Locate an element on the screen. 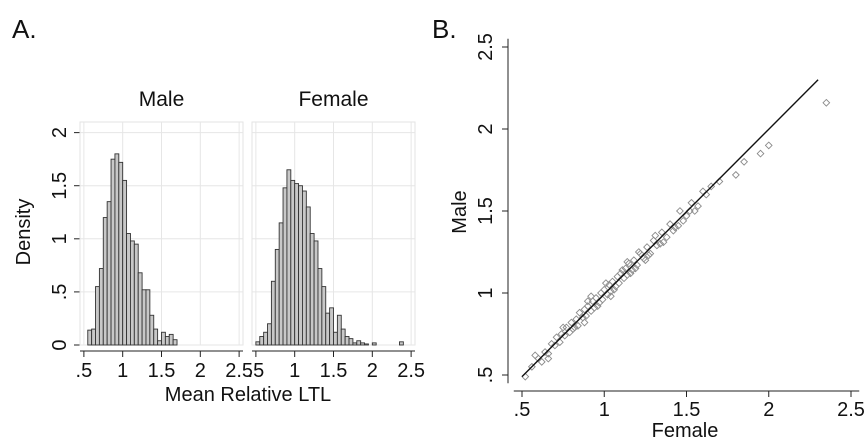 The image size is (867, 439). y-tick-label: 2 is located at coordinates (60, 132).